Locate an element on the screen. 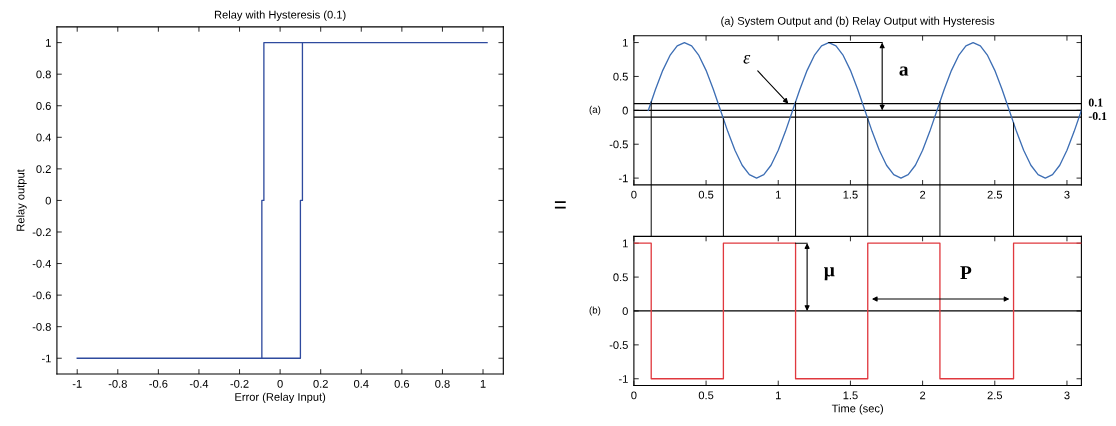  chart-title: (a) System Output and (b) Relay Output with Hysteresis is located at coordinates (858, 21).